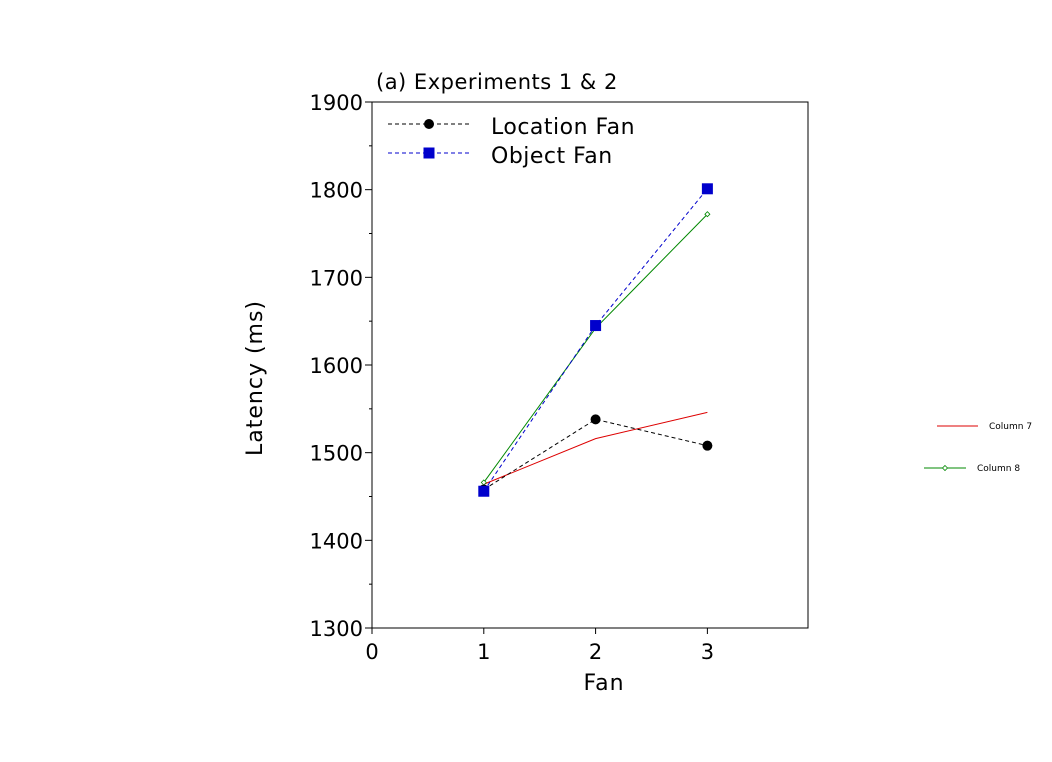 The image size is (1052, 762). What do you see at coordinates (336, 191) in the screenshot?
I see `y-tick-label: 1800` at bounding box center [336, 191].